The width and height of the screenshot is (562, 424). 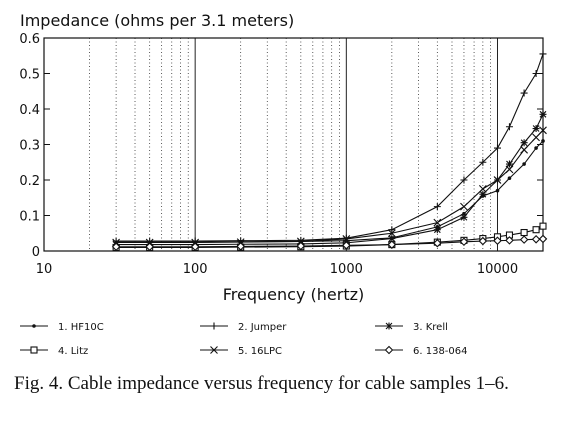 I want to click on x-tick-label: 10, so click(x=44, y=269).